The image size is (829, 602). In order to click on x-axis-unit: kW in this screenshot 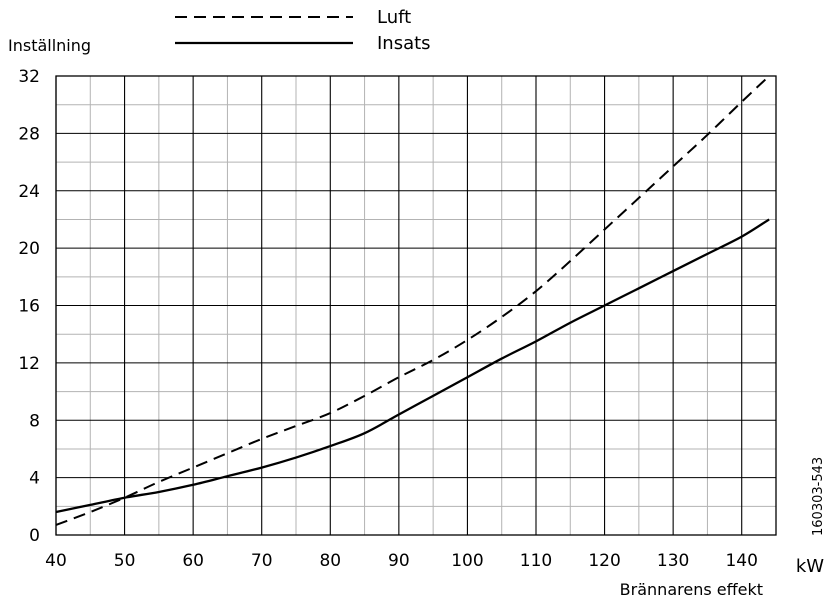, I will do `click(810, 566)`.